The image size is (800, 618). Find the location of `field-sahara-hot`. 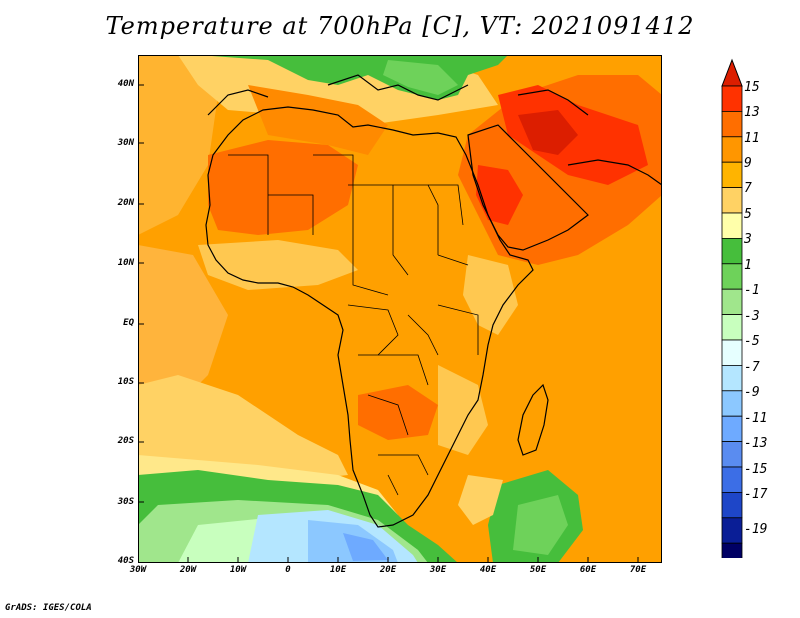

field-sahara-hot is located at coordinates (283, 187).